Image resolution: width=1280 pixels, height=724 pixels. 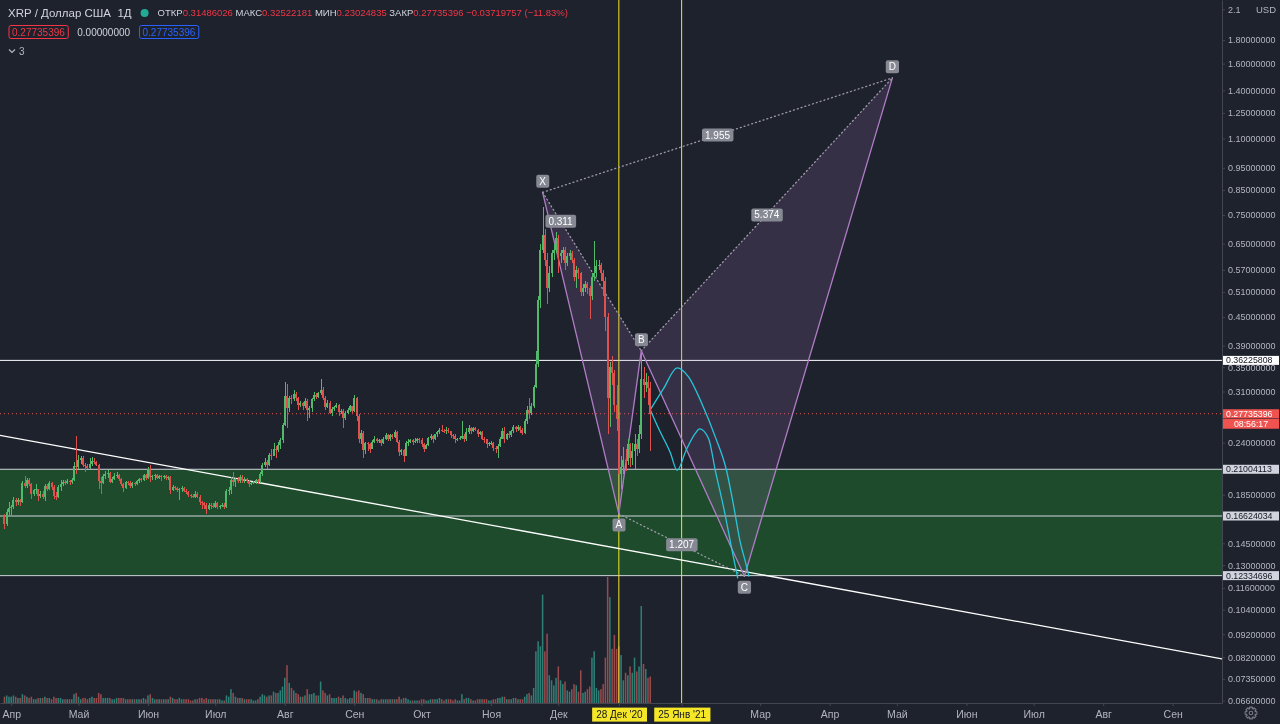 I want to click on y-tick-label: 1.10000000, so click(x=1252, y=138).